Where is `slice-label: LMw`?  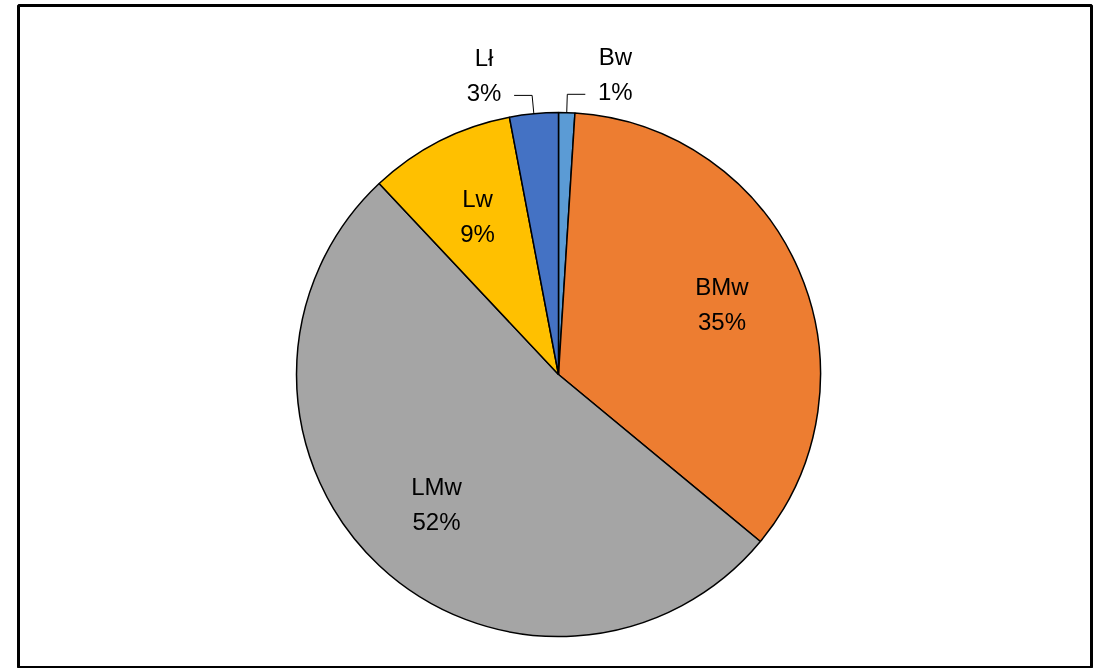 slice-label: LMw is located at coordinates (437, 487).